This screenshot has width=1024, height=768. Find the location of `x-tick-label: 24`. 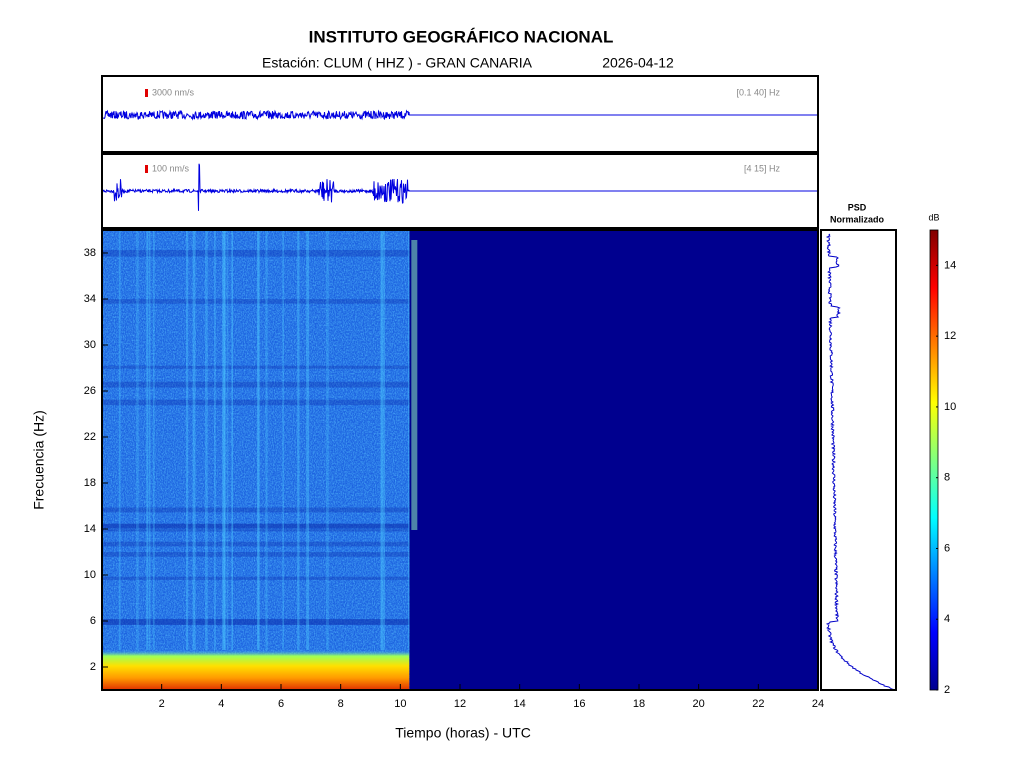

x-tick-label: 24 is located at coordinates (818, 704).